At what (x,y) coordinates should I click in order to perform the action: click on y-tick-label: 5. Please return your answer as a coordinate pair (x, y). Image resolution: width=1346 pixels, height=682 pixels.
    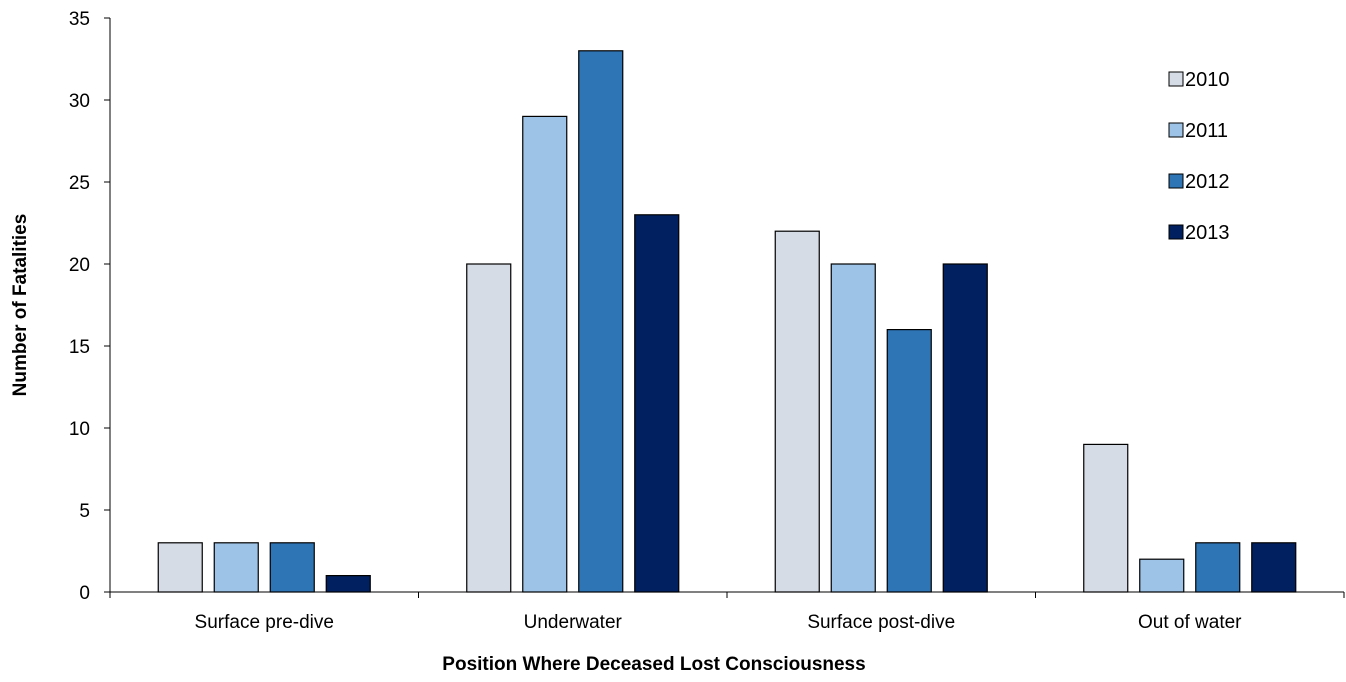
    Looking at the image, I should click on (84, 511).